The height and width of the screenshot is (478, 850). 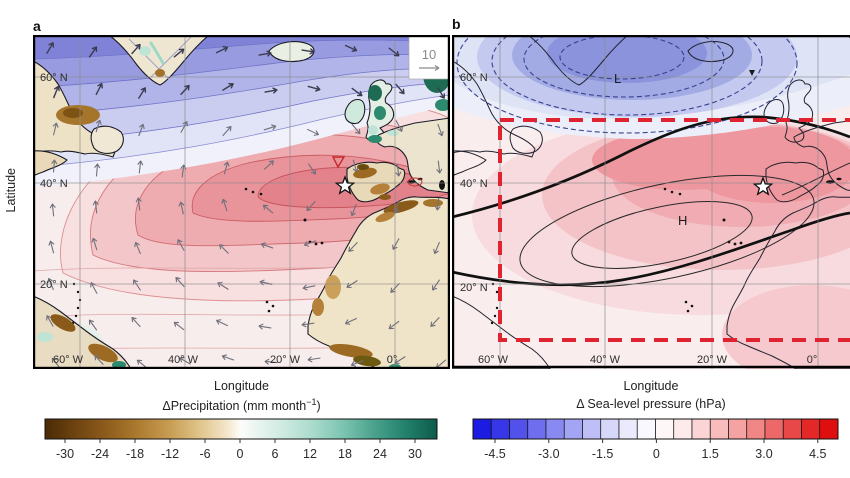 I want to click on svg-text: 1.5, so click(x=710, y=454).